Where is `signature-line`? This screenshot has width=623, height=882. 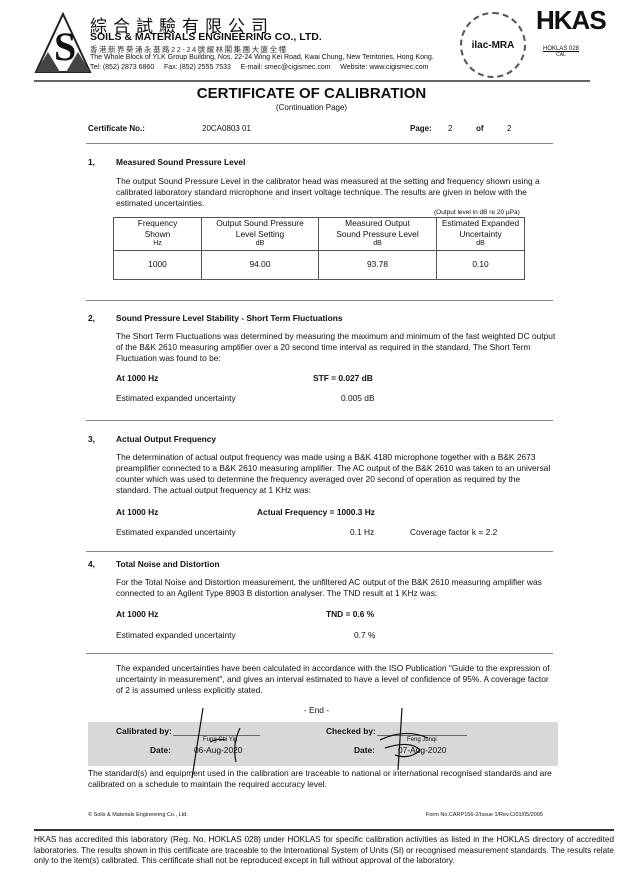
signature-line is located at coordinates (216, 735).